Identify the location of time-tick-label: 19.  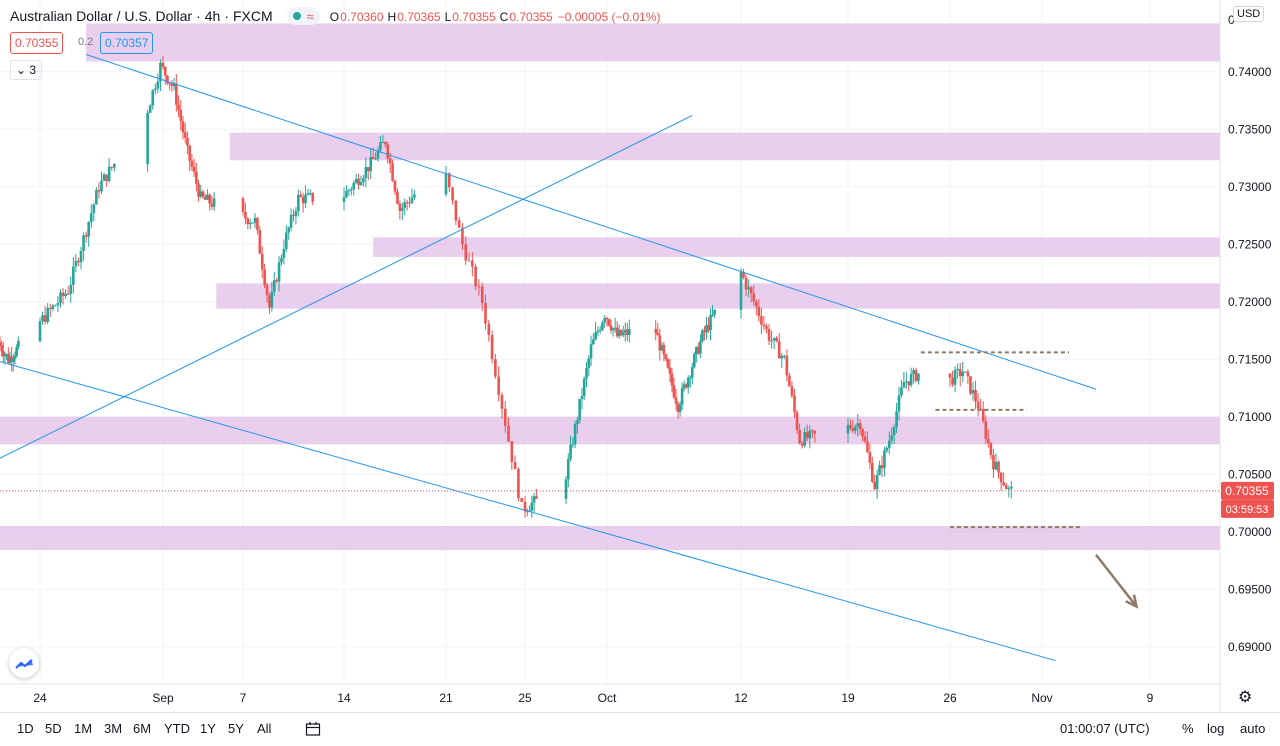
(848, 698).